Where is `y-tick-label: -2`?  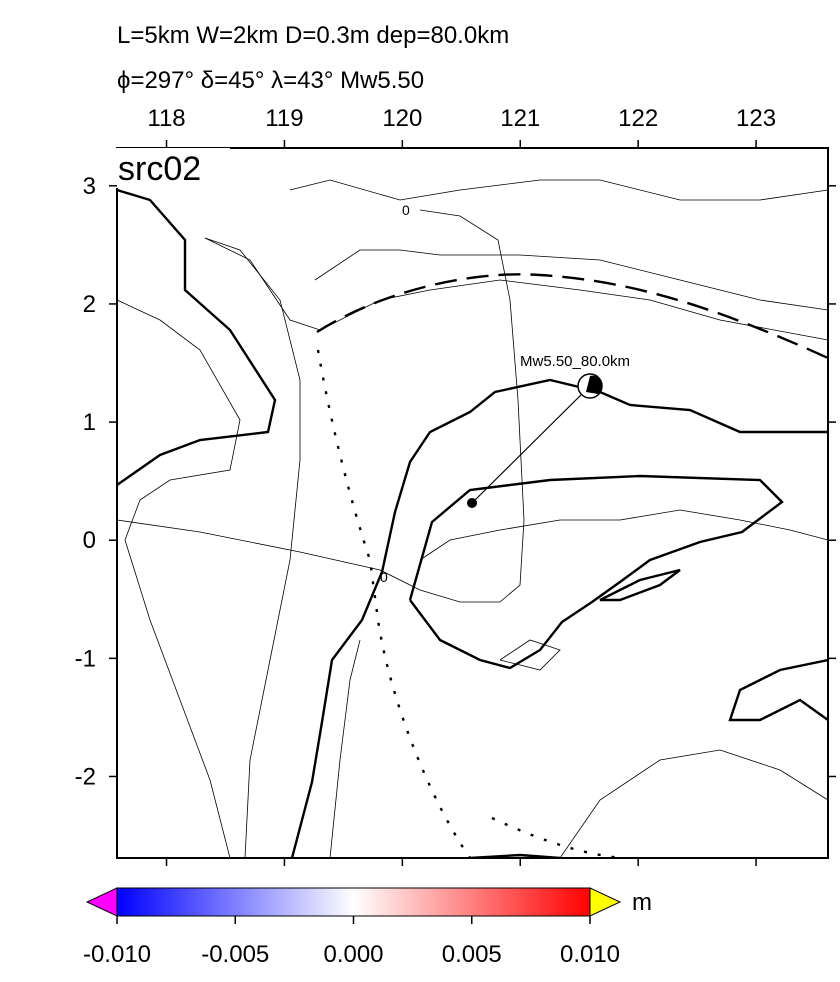
y-tick-label: -2 is located at coordinates (85, 776).